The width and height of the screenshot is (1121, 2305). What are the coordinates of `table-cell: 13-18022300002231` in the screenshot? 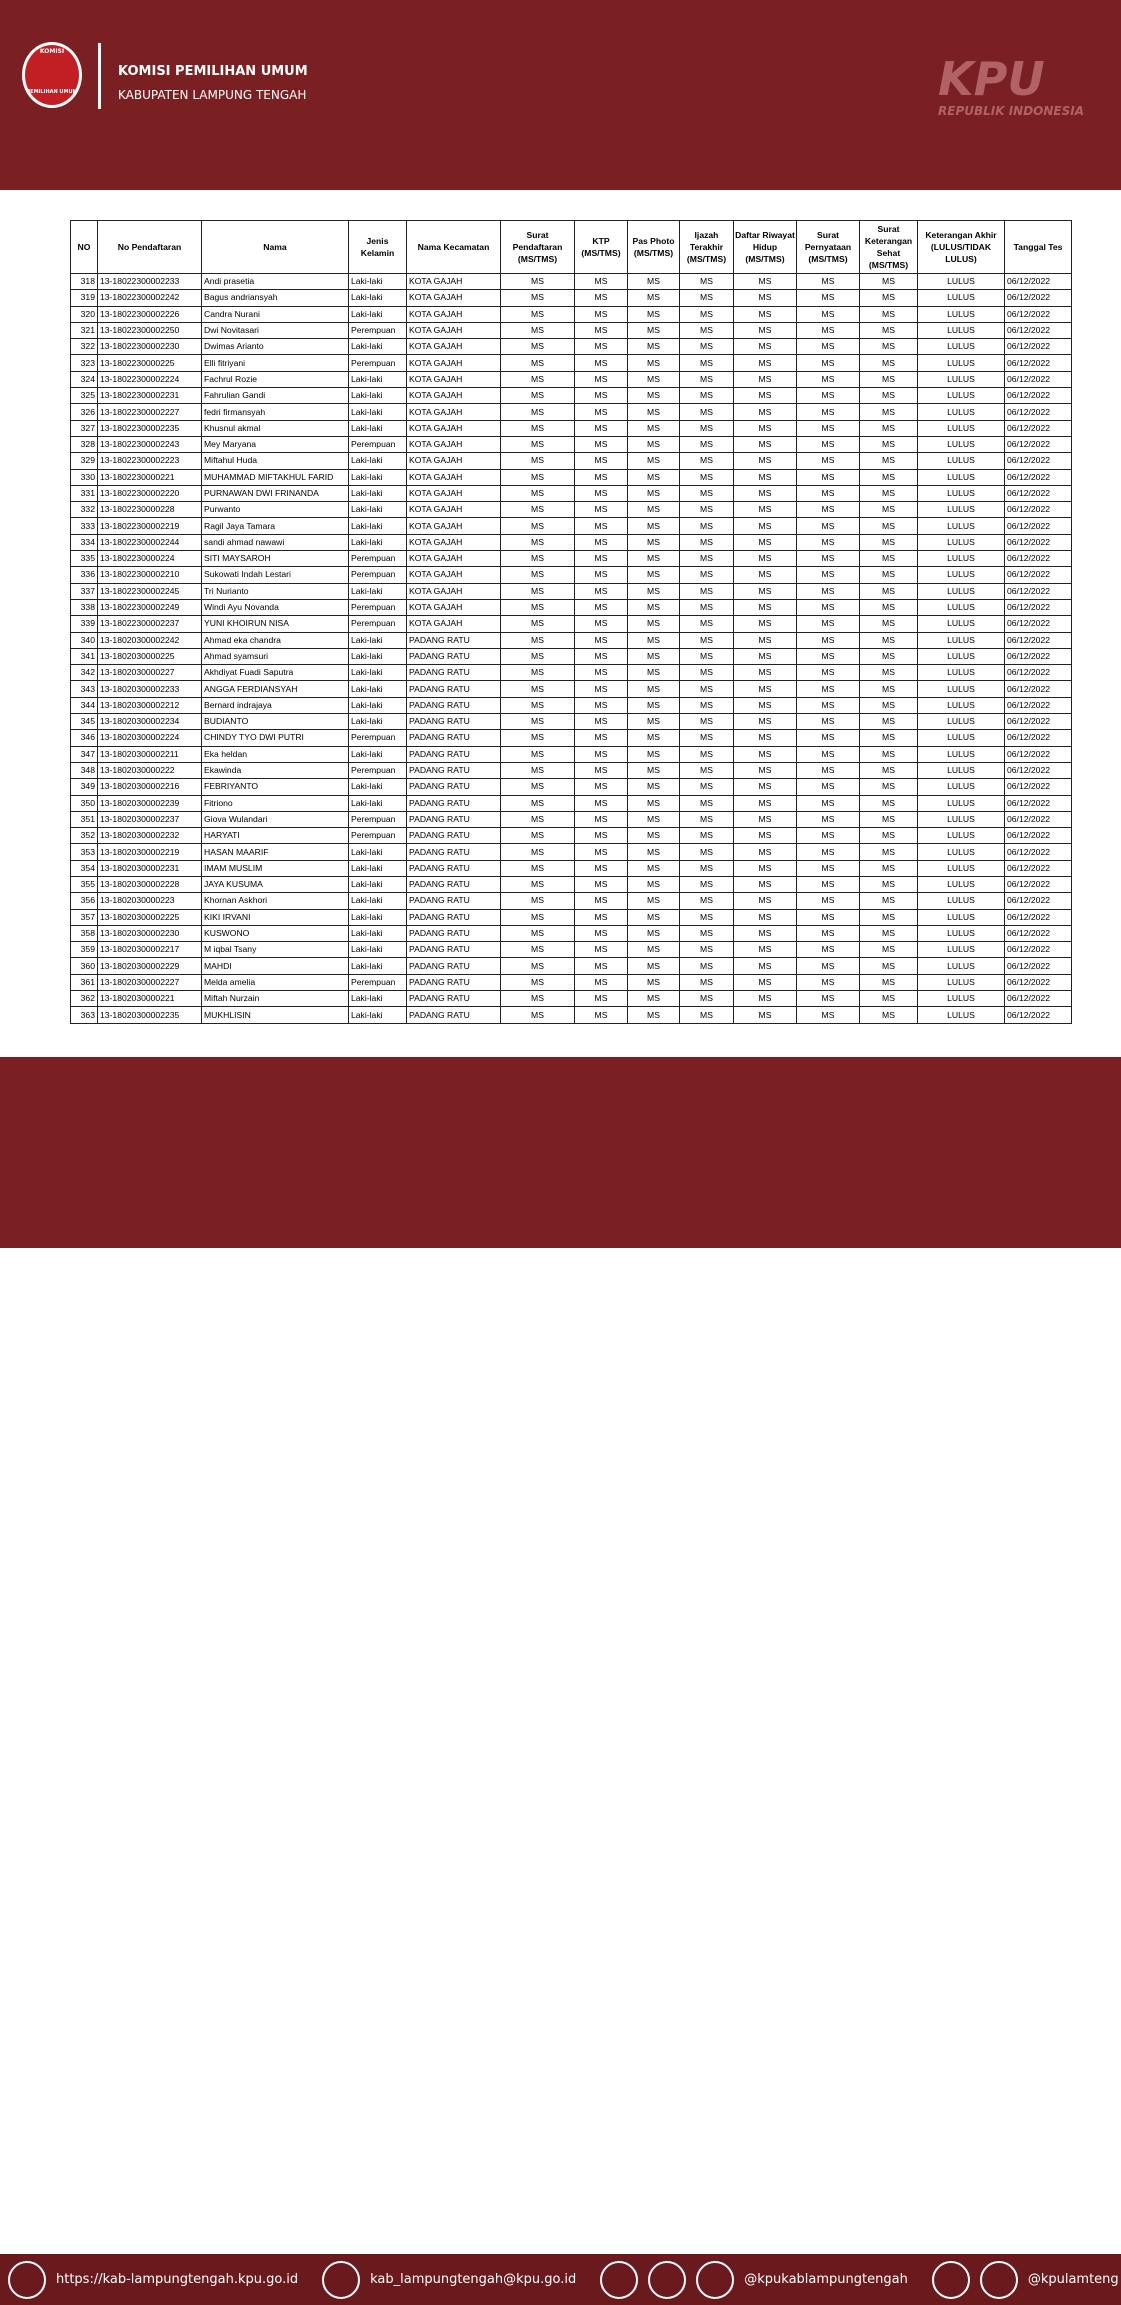 It's located at (149, 396).